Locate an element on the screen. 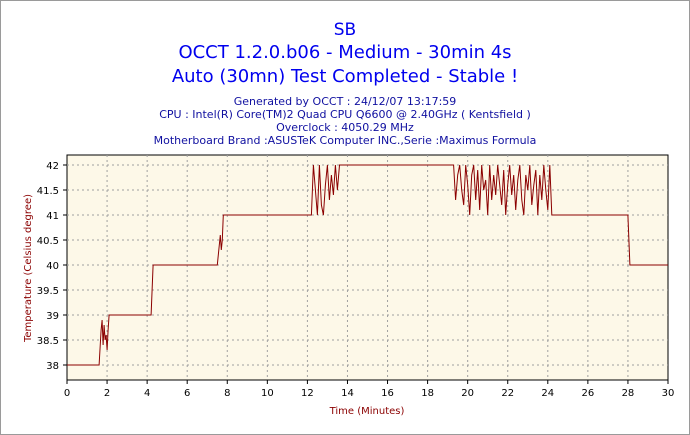  y-tick-label: 41 is located at coordinates (52, 216).